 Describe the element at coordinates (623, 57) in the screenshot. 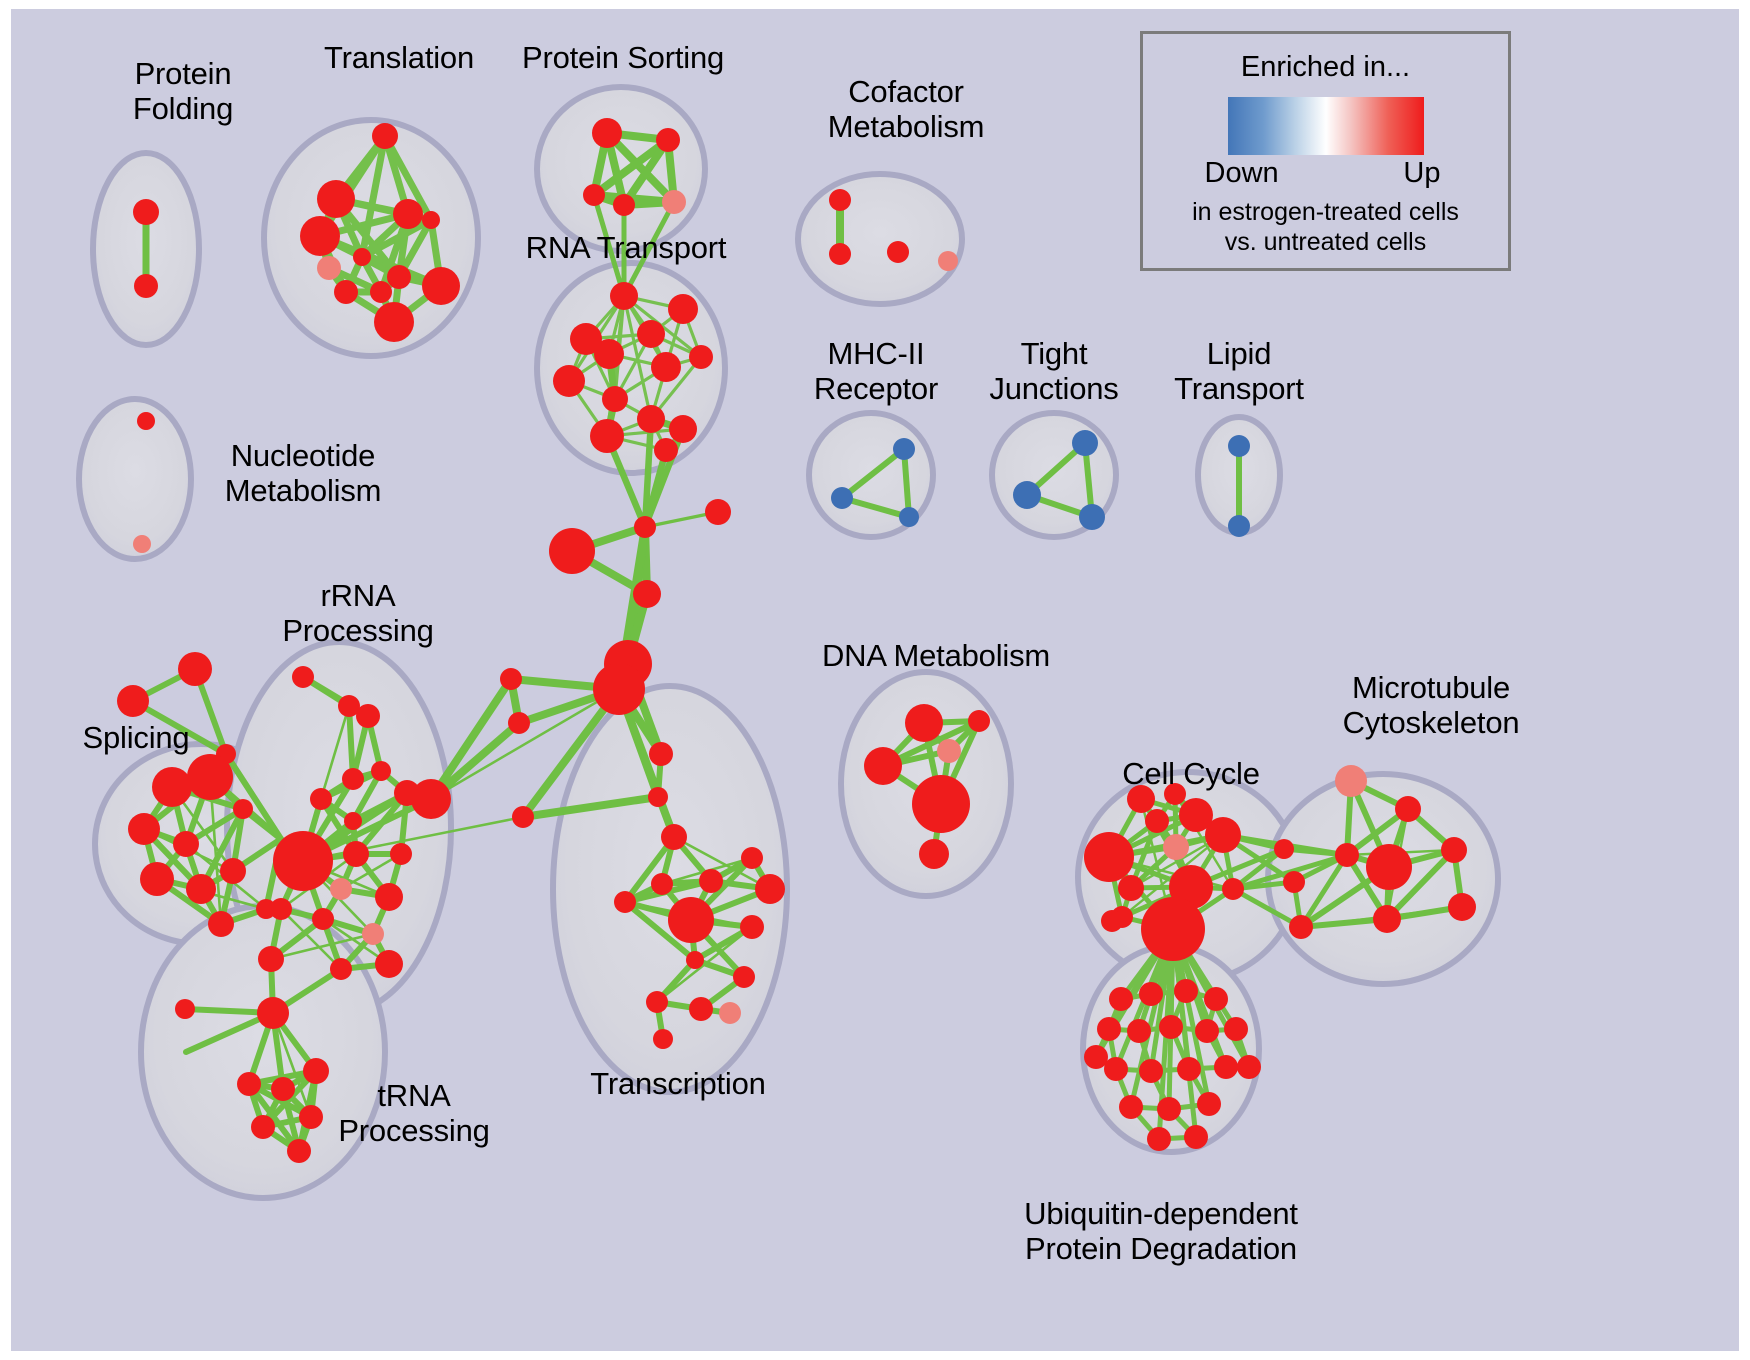

I see `cluster-label-protein-sorting: Protein Sorting` at that location.